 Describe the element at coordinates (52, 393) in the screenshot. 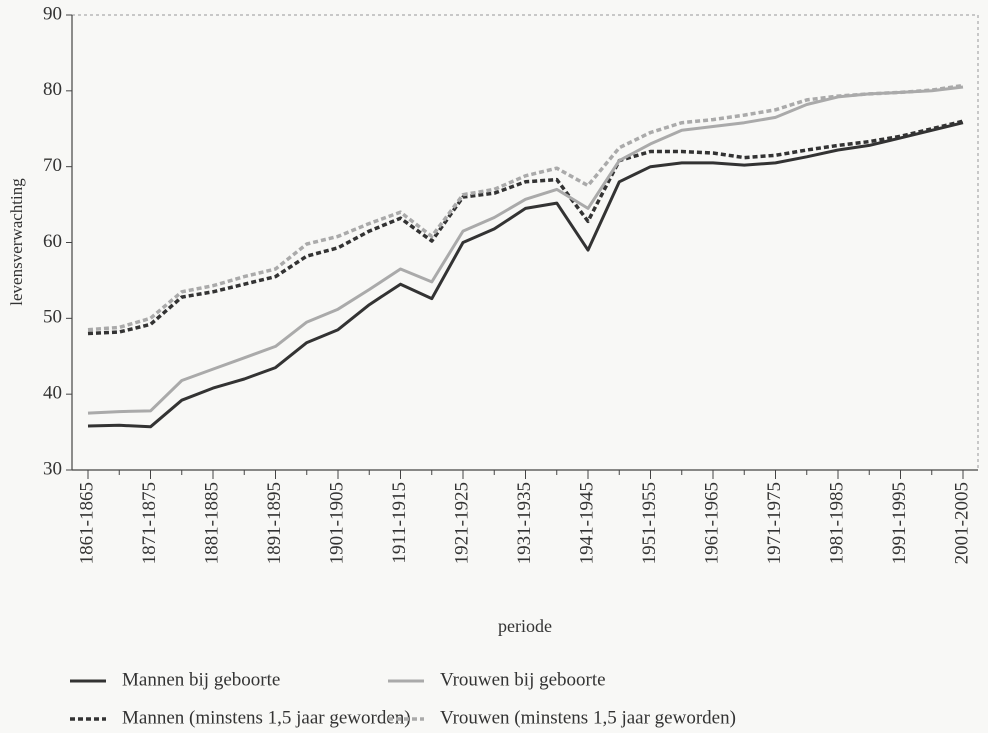

I see `y-tick-label: 40` at that location.